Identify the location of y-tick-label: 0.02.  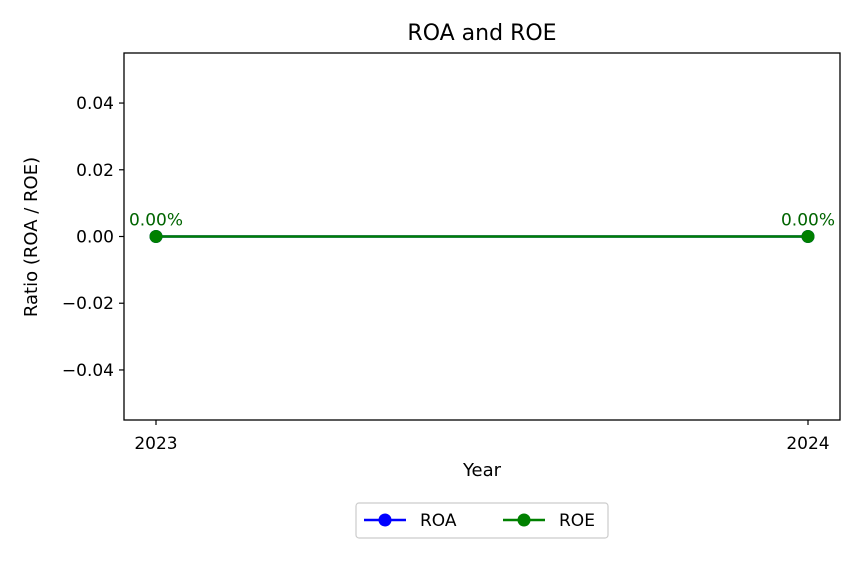
(95, 171).